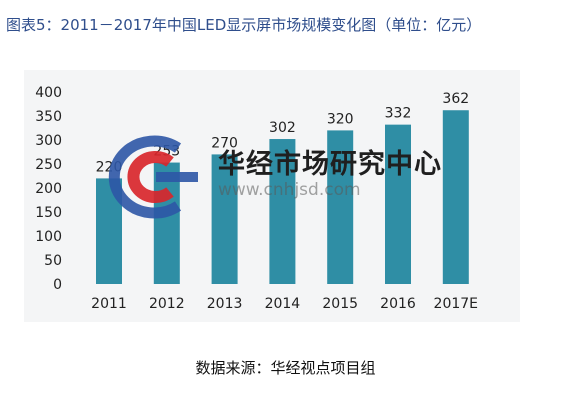 This screenshot has height=406, width=571. What do you see at coordinates (455, 197) in the screenshot?
I see `bar-2017E` at bounding box center [455, 197].